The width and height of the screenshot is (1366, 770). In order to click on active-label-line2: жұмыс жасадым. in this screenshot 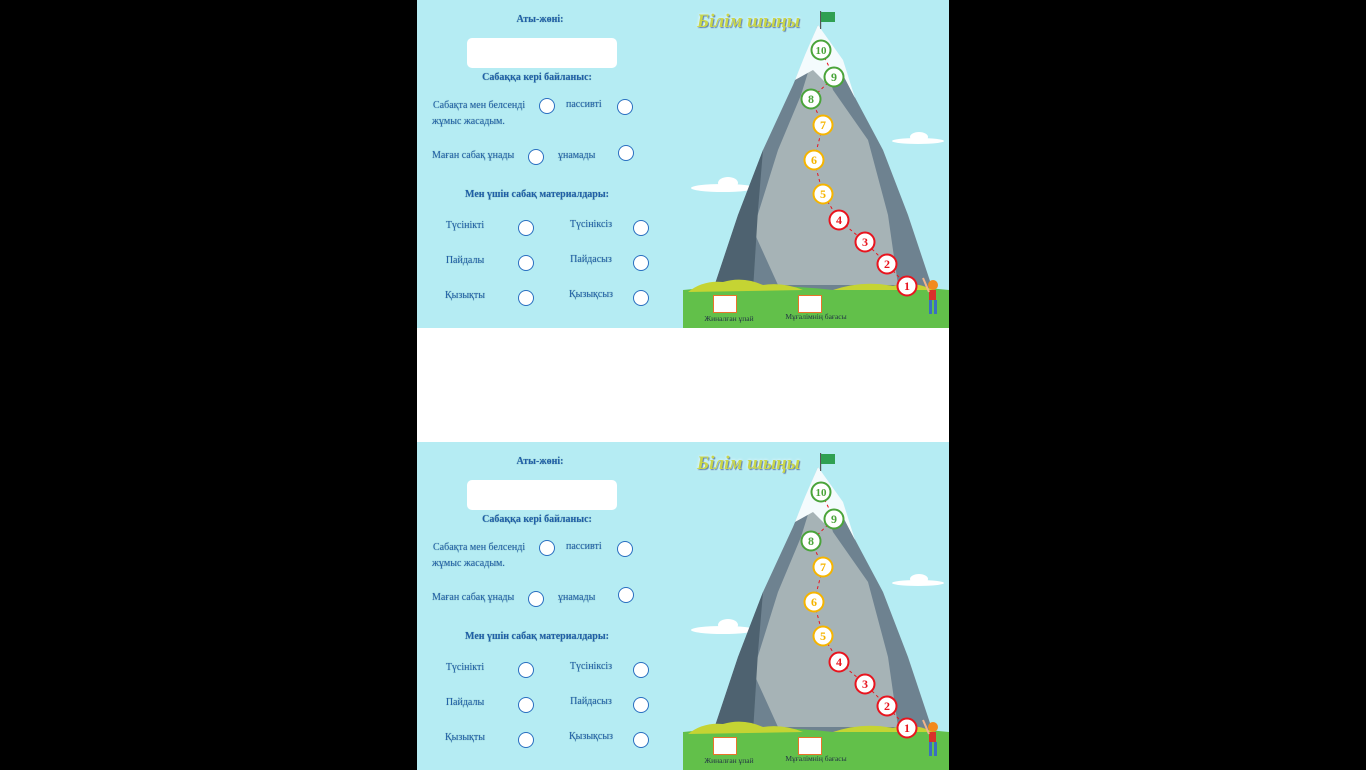, I will do `click(468, 563)`.